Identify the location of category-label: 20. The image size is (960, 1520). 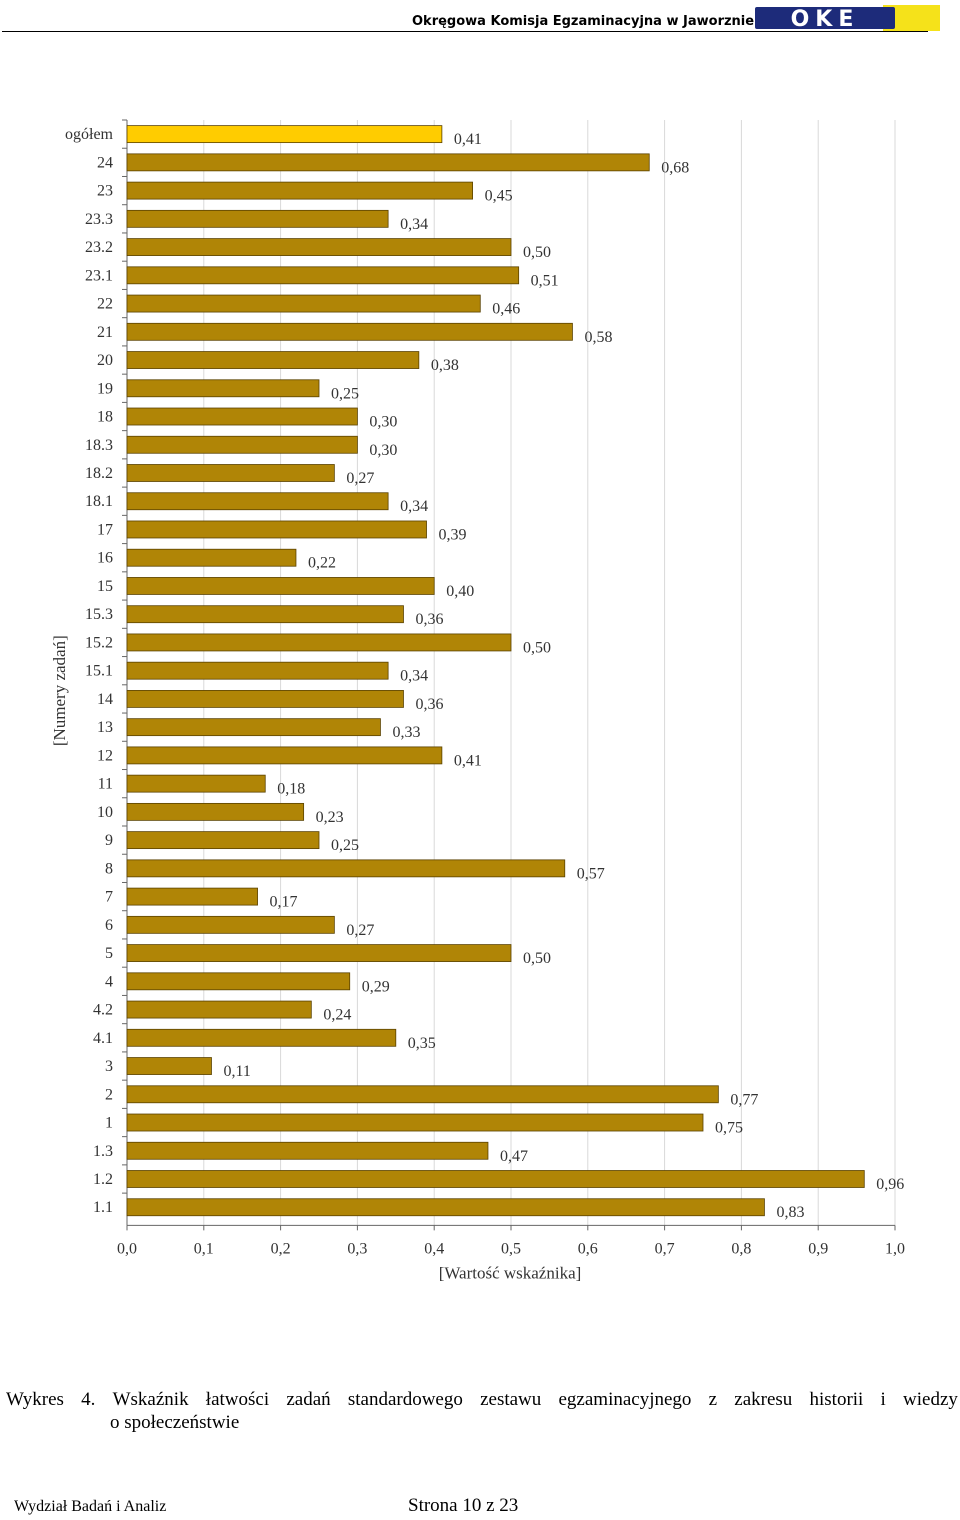
(105, 360).